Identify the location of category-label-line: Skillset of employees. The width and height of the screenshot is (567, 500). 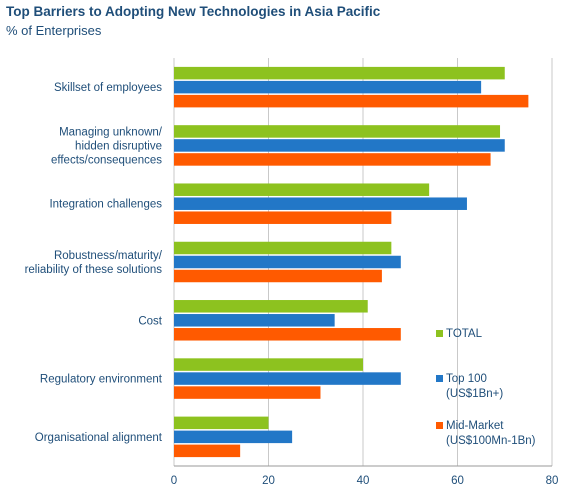
(108, 88).